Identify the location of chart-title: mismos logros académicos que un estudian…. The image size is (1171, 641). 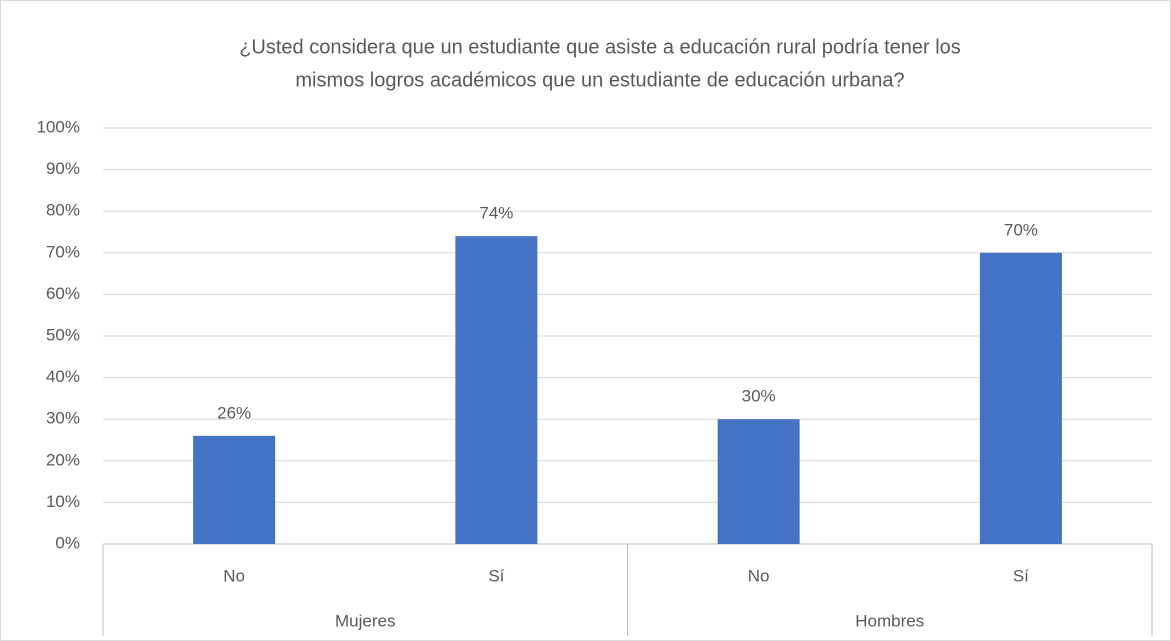
(599, 80).